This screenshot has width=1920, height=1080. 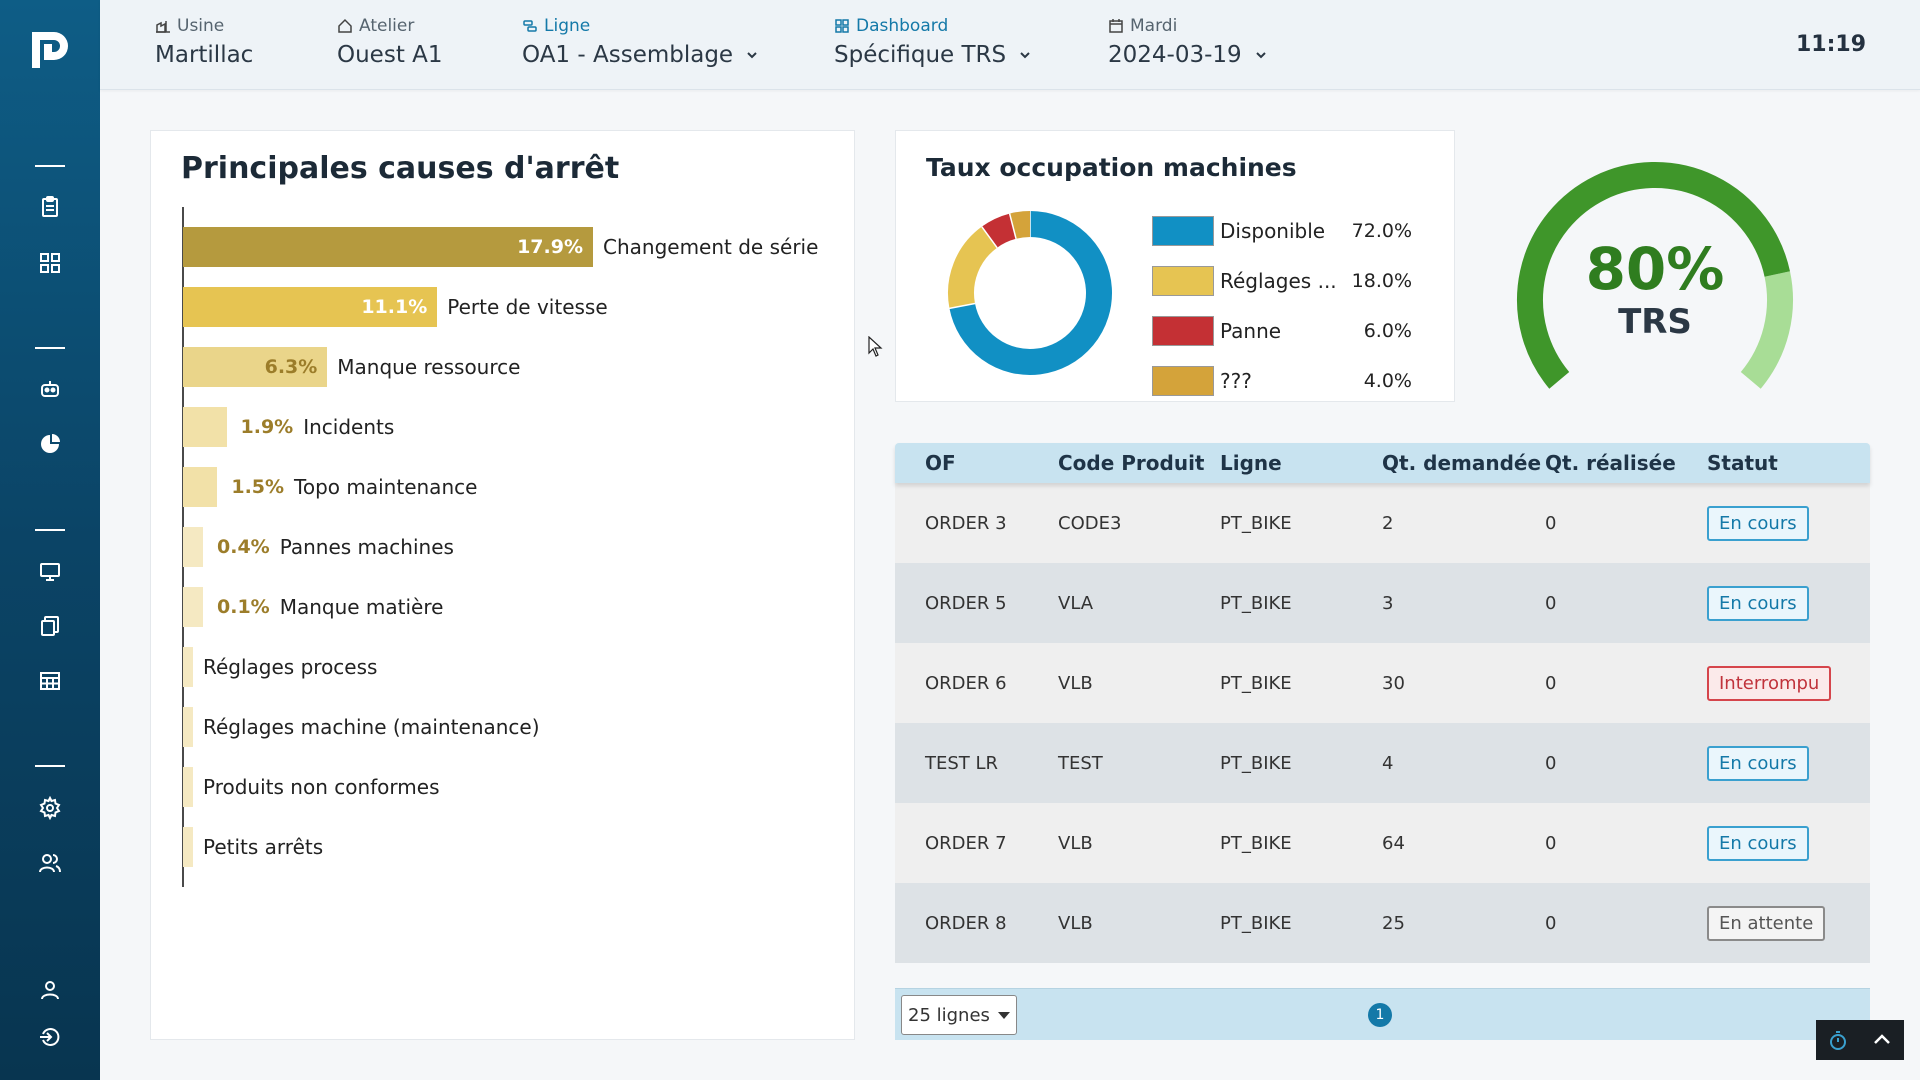 I want to click on copy-icon, so click(x=50, y=626).